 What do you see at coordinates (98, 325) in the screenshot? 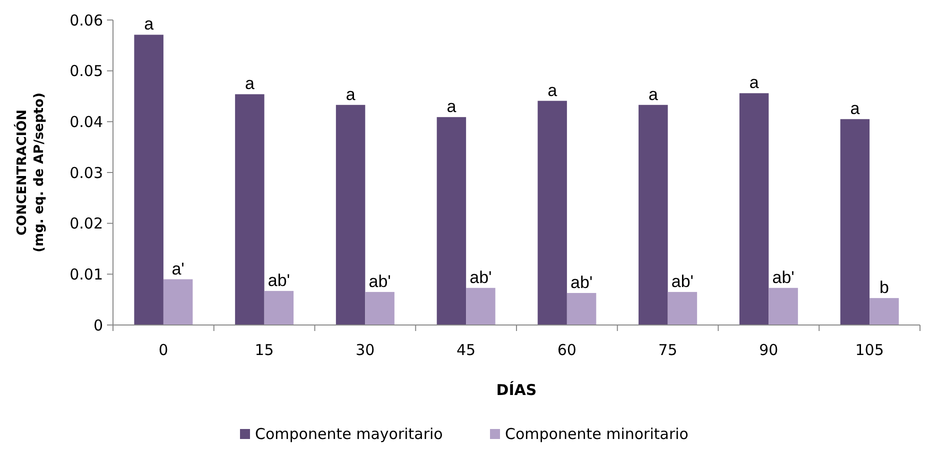
I see `y-tick-label: 0` at bounding box center [98, 325].